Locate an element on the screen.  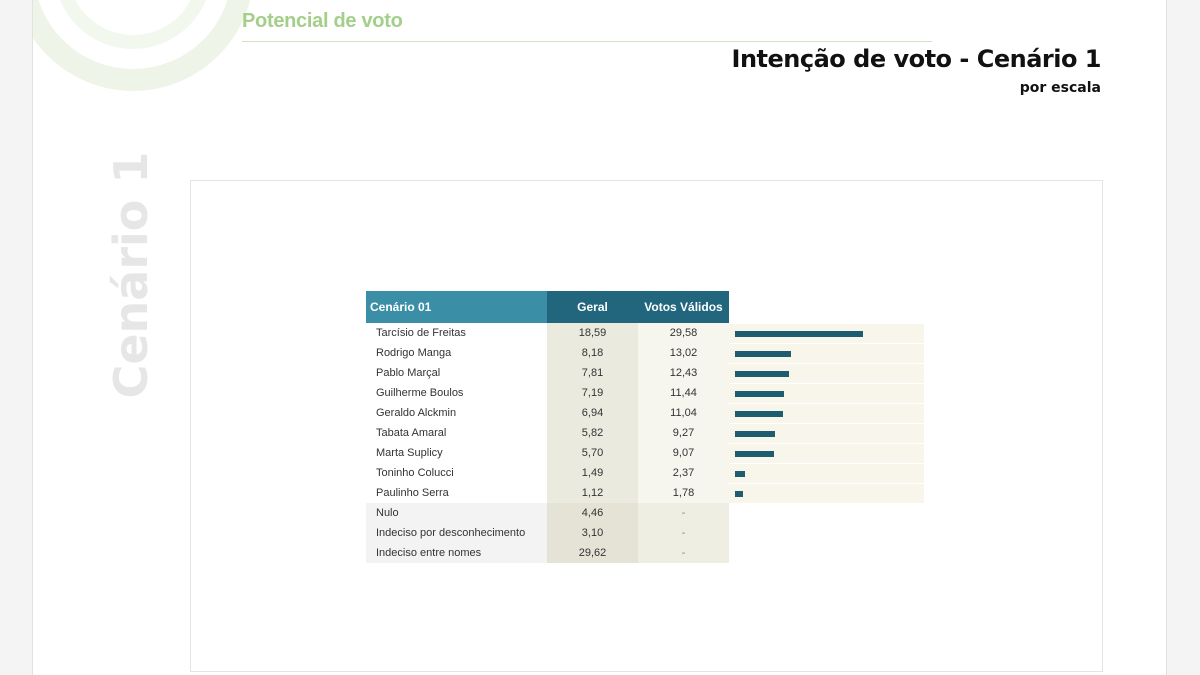
table-row: Indeciso entre nomes 29,62- is located at coordinates (646, 553).